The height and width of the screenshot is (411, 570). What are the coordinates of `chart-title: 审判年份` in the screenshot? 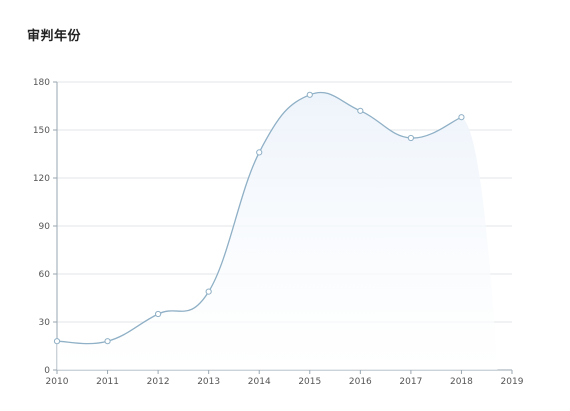 It's located at (54, 36).